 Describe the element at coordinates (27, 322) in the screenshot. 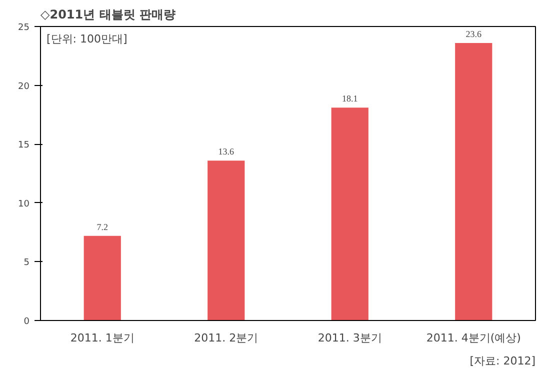

I see `y-tick-label: 0` at that location.